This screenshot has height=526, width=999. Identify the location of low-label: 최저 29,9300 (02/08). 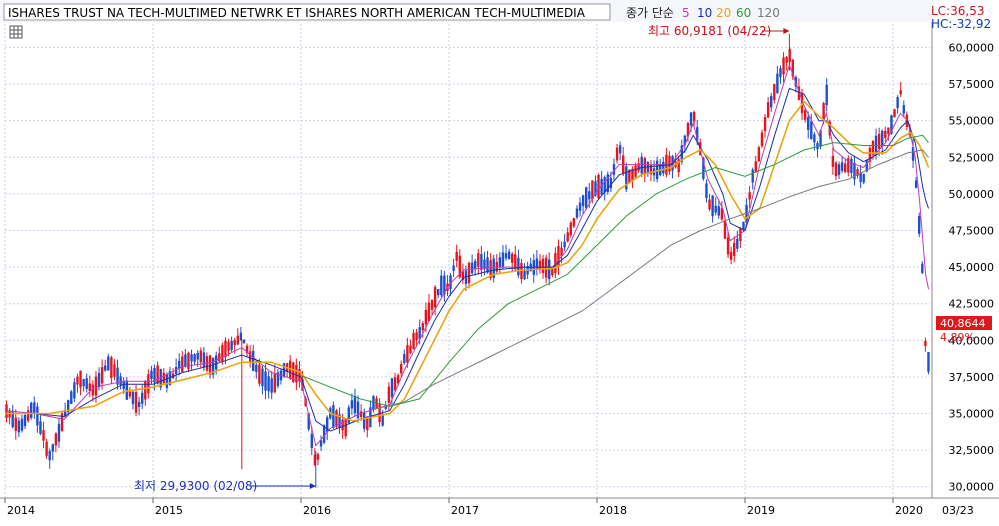
(195, 486).